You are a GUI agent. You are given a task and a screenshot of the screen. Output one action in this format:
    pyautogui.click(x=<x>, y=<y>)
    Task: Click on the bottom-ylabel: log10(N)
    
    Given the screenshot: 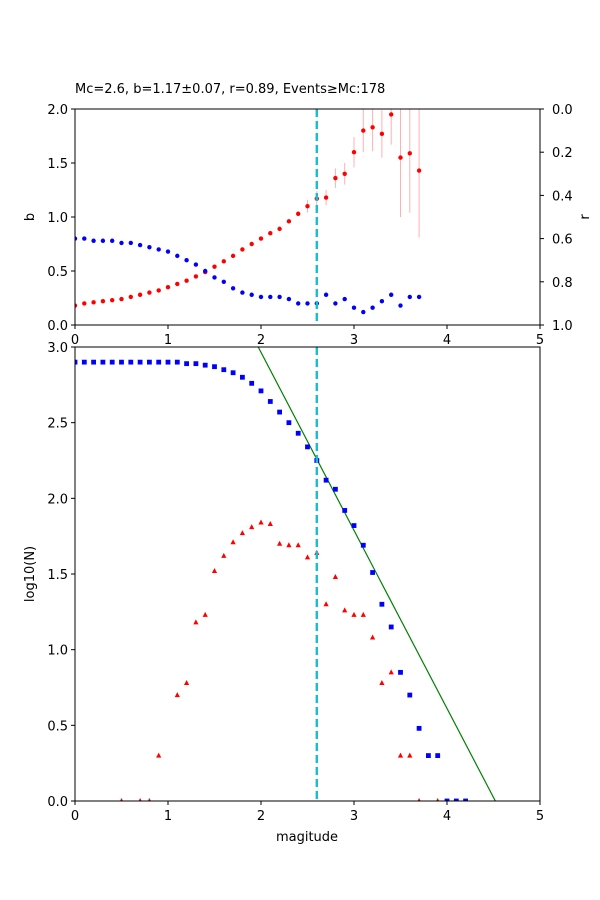 What is the action you would take?
    pyautogui.click(x=30, y=574)
    